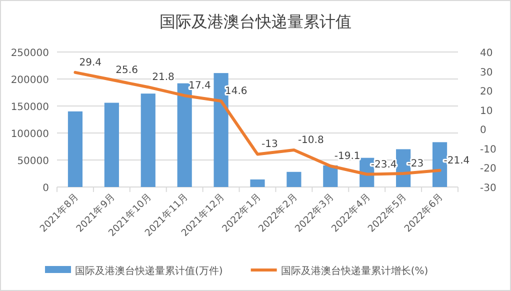  What do you see at coordinates (486, 53) in the screenshot?
I see `y2-tick-label: 40` at bounding box center [486, 53].